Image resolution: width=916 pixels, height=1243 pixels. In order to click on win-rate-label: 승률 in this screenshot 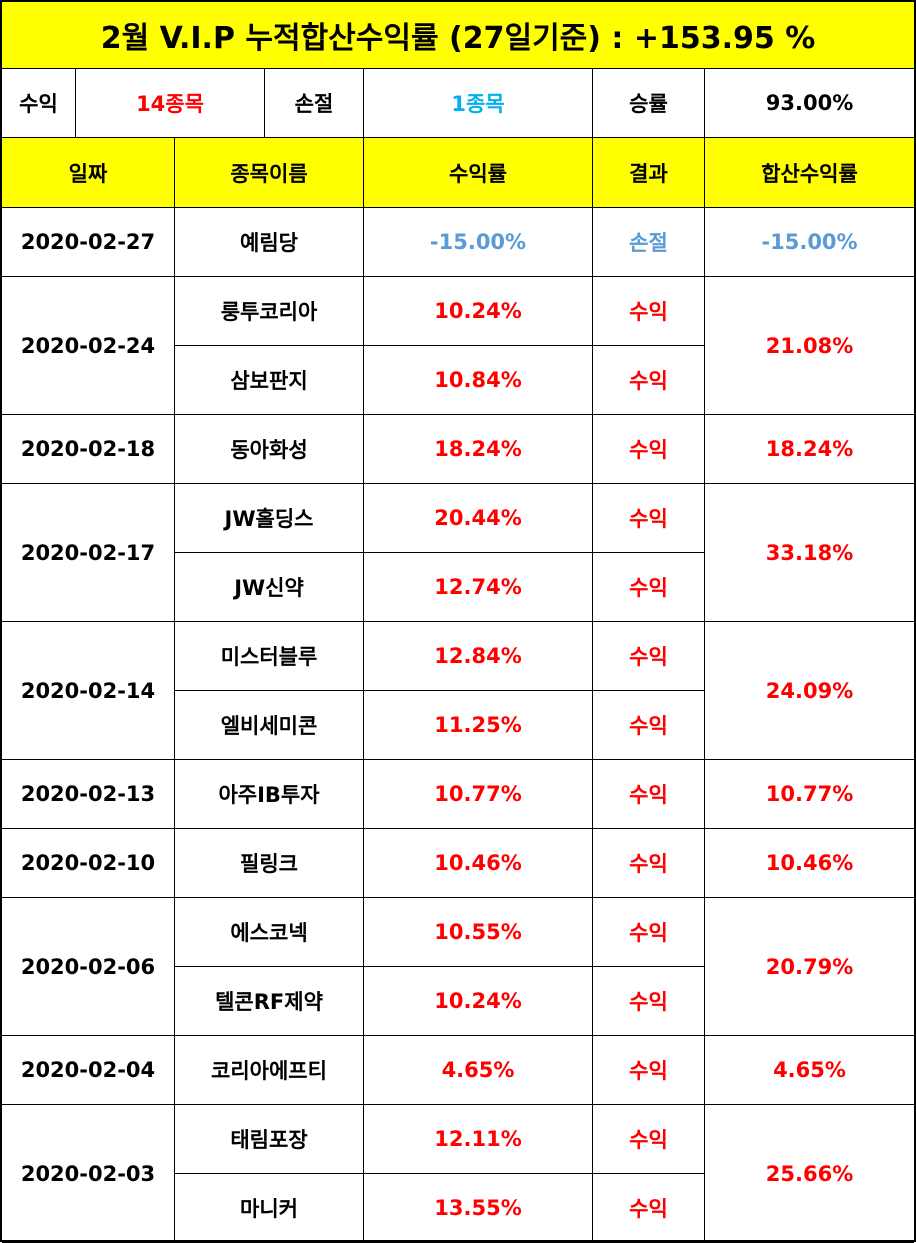, I will do `click(649, 103)`.